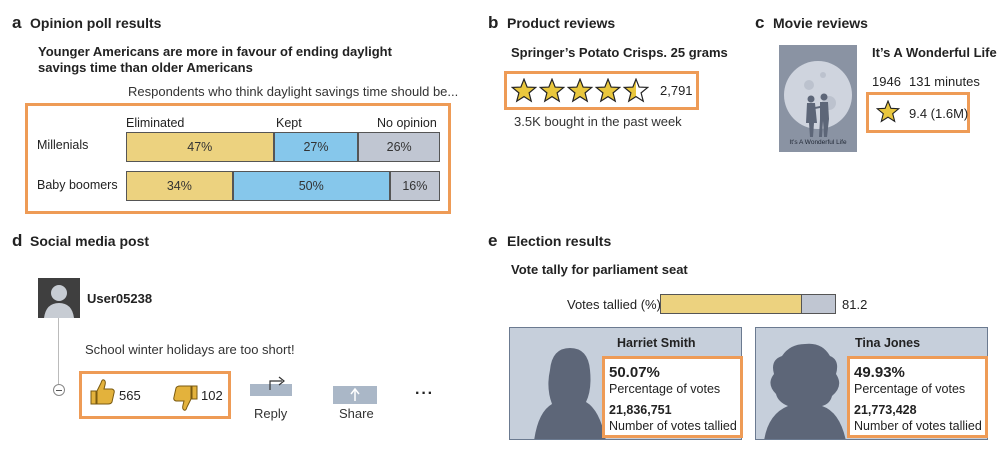 The image size is (1000, 451). What do you see at coordinates (59, 390) in the screenshot?
I see `collapse-icon` at bounding box center [59, 390].